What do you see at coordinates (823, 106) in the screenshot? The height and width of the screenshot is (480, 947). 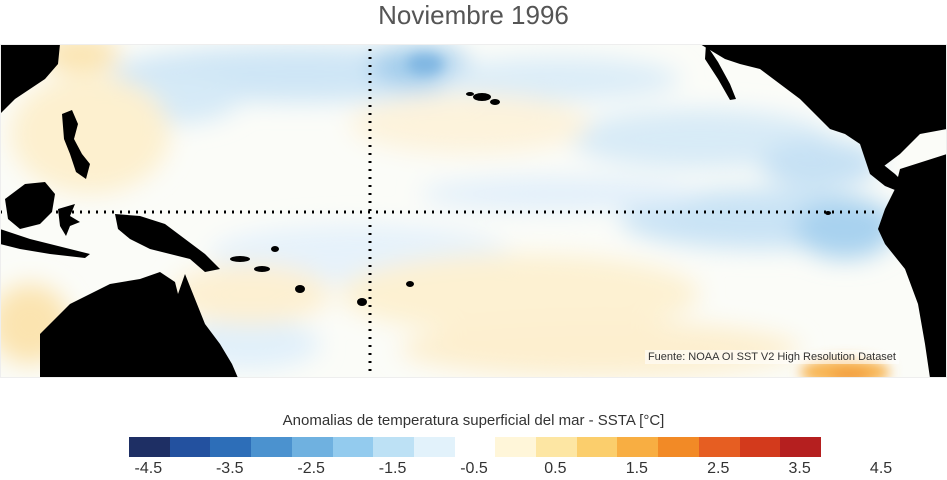 I see `north-america` at bounding box center [823, 106].